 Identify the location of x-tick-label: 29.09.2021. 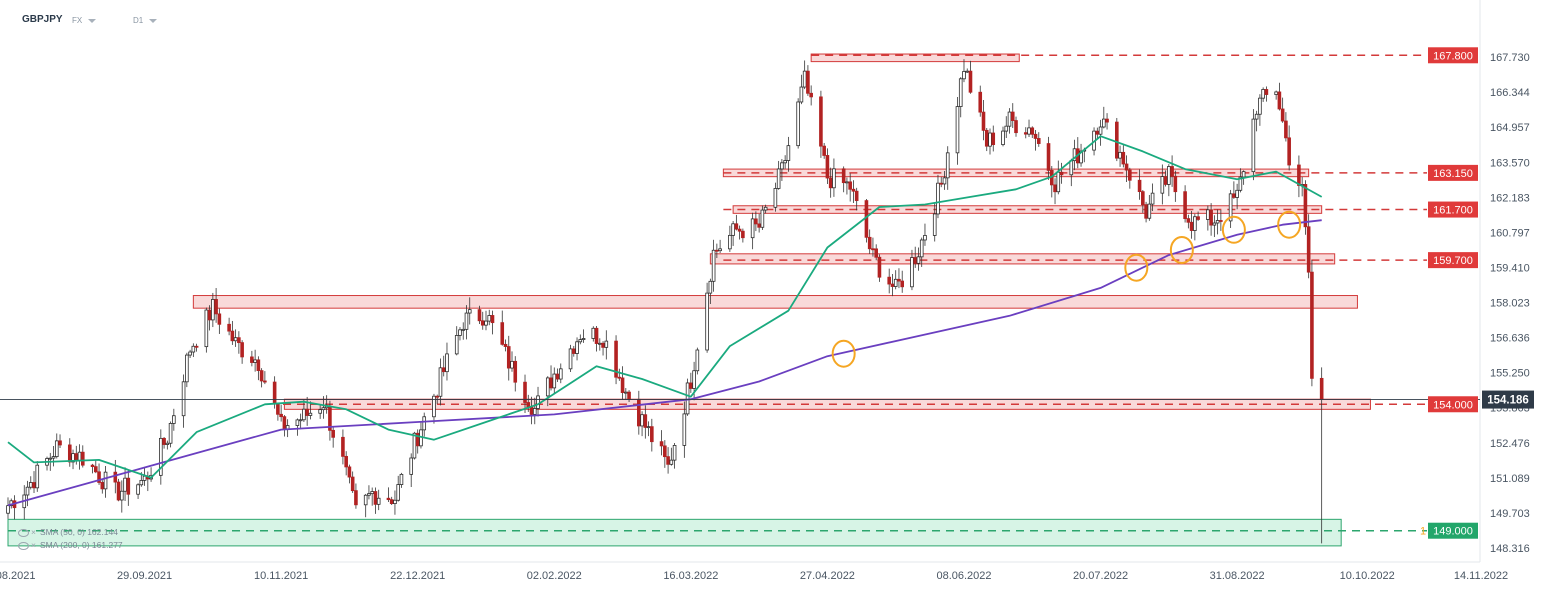
(144, 576).